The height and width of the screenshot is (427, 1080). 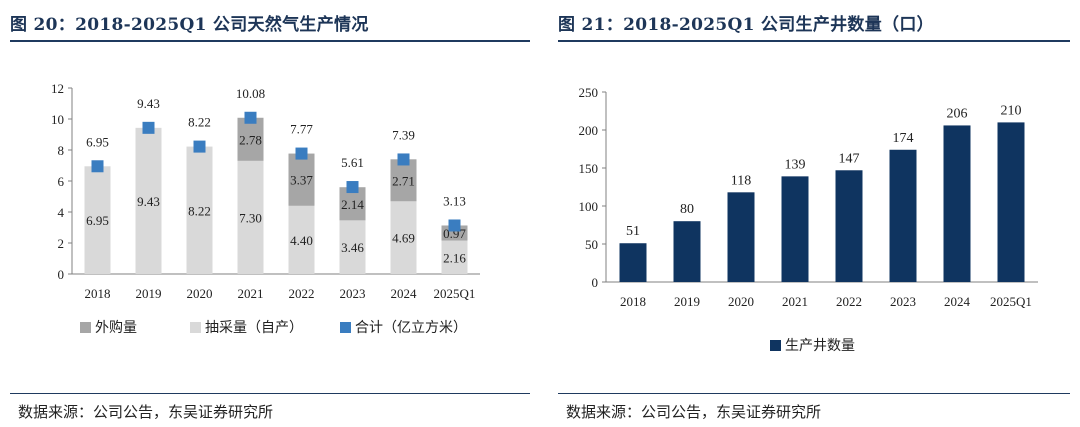 I want to click on own-production-label: 3.46, so click(x=352, y=247).